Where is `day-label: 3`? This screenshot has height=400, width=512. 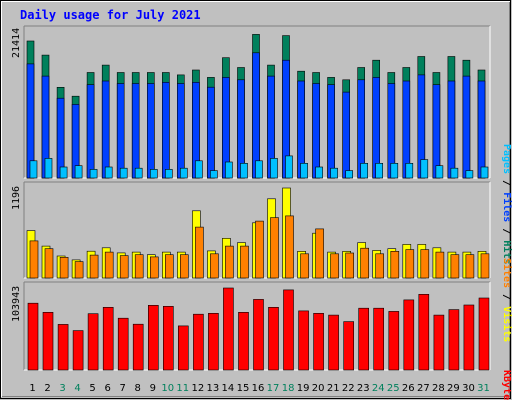
day-label: 3 is located at coordinates (62, 388).